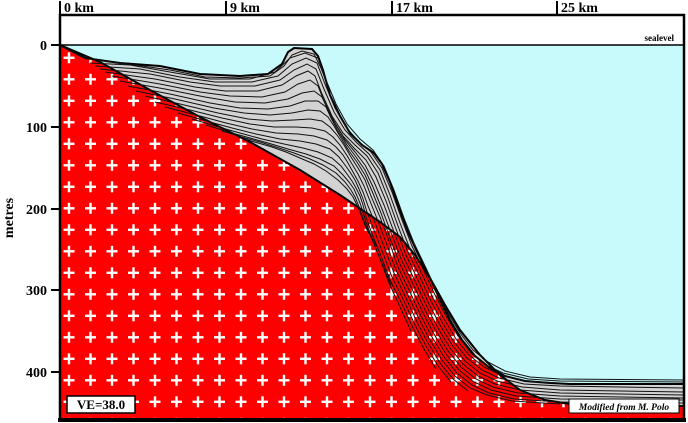 The image size is (688, 423). I want to click on depth-axis-title: metres, so click(9, 217).